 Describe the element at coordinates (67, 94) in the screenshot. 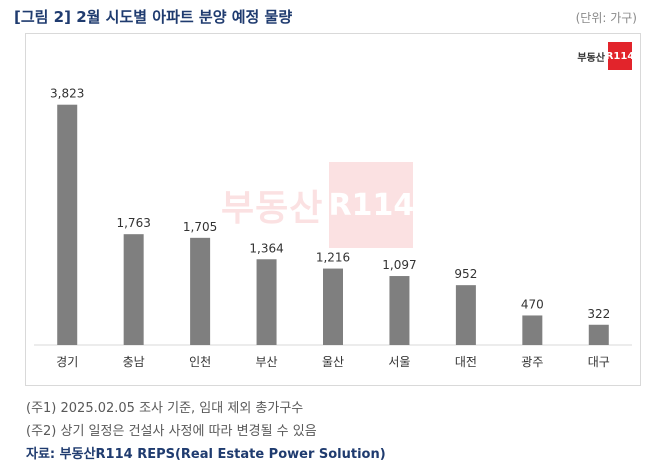

I see `data-label-0: 3,823` at that location.